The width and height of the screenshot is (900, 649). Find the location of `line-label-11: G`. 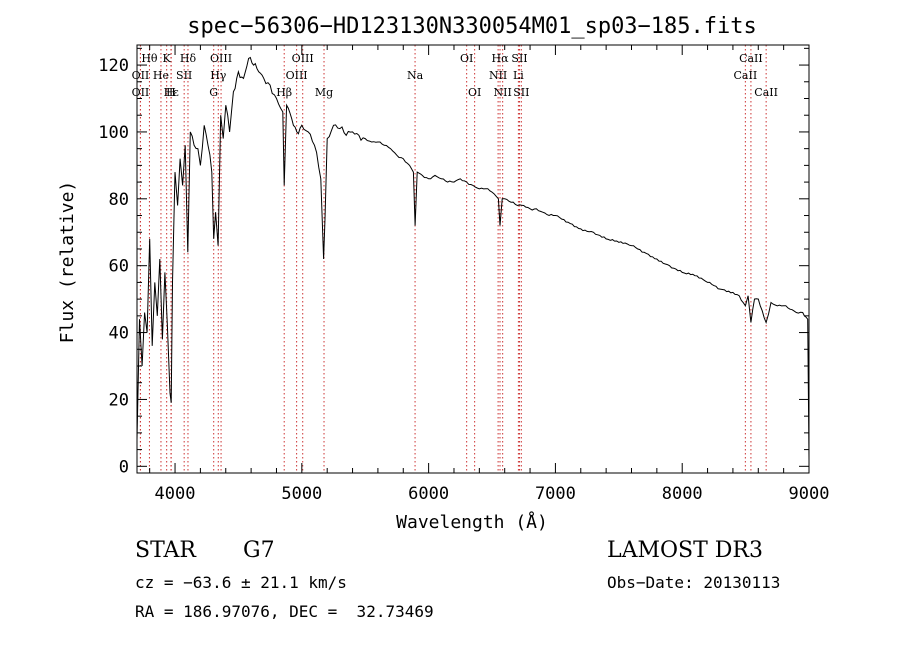

line-label-11: G is located at coordinates (213, 92).